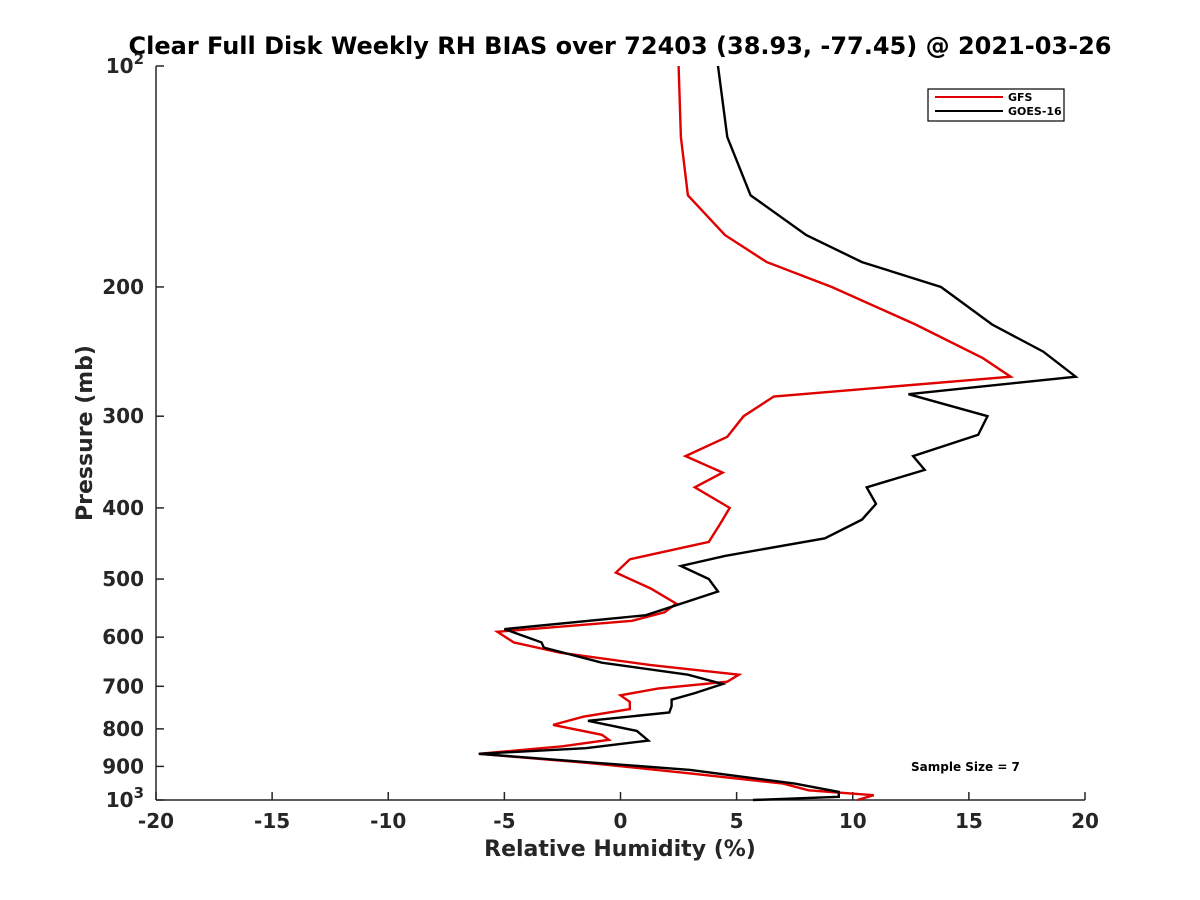 The width and height of the screenshot is (1200, 900). I want to click on y-tick-label: 10³, so click(125, 798).